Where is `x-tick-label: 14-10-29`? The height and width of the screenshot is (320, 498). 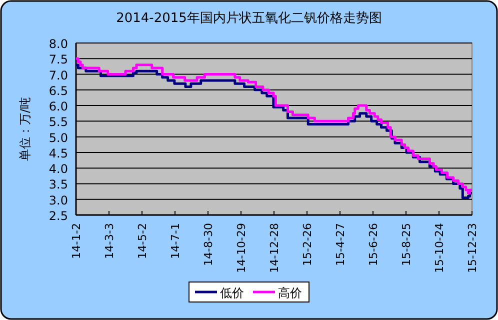
x-tick-label: 14-10-29 is located at coordinates (241, 248).